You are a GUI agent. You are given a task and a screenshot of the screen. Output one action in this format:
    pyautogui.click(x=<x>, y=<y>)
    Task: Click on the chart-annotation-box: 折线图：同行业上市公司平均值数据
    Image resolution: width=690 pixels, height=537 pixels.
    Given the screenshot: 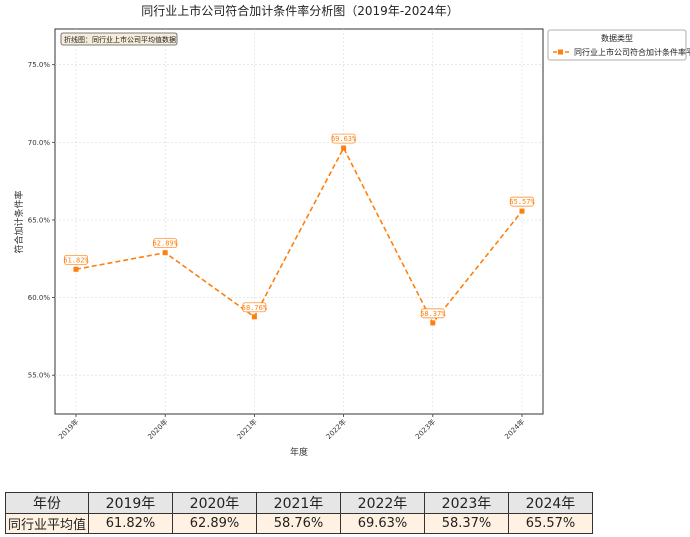 What is the action you would take?
    pyautogui.click(x=119, y=39)
    